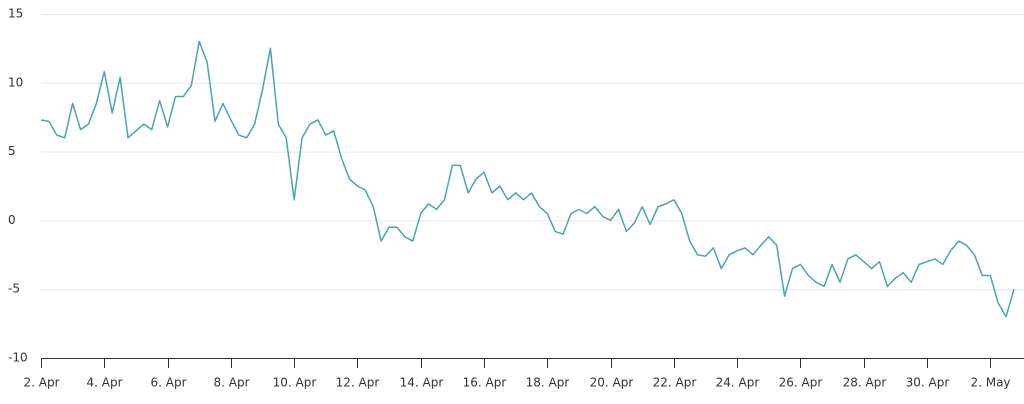  Describe the element at coordinates (612, 383) in the screenshot. I see `x-tick-label: 20. Apr` at that location.